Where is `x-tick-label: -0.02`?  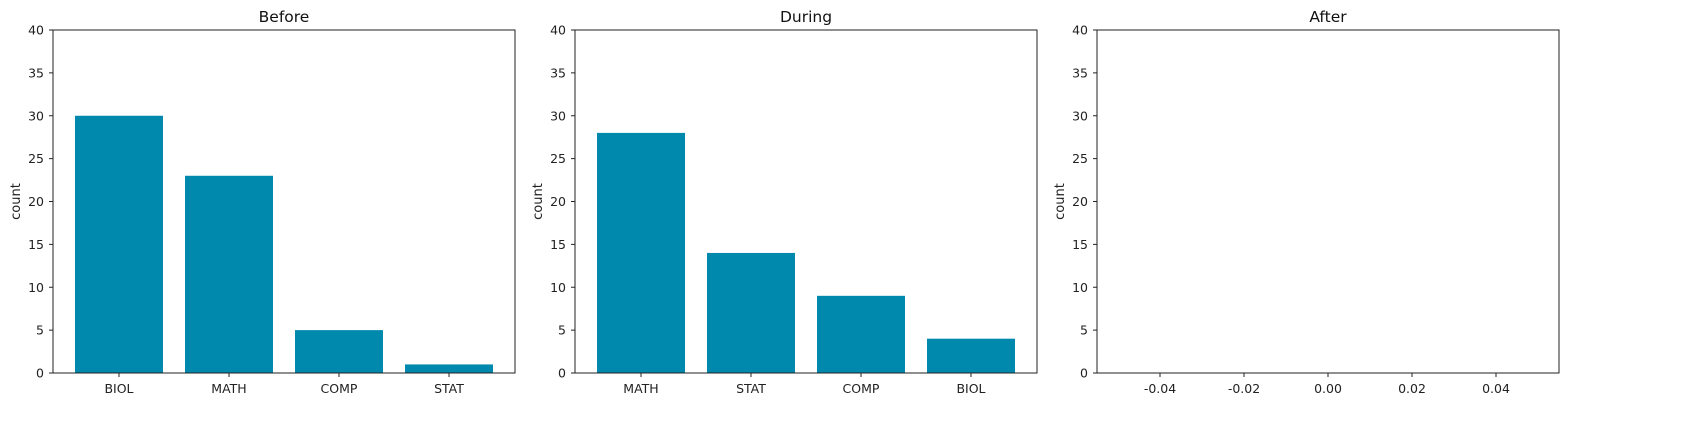 x-tick-label: -0.02 is located at coordinates (1244, 388).